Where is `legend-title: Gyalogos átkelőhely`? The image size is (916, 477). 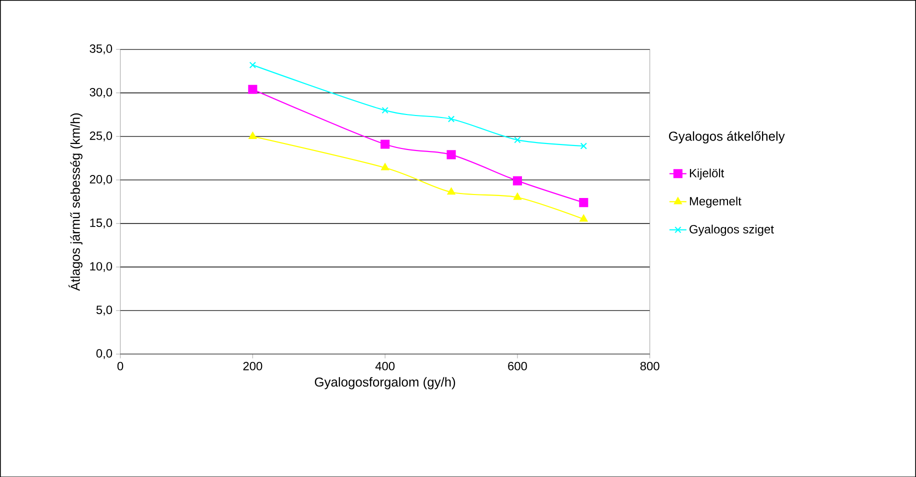
legend-title: Gyalogos átkelőhely is located at coordinates (726, 137).